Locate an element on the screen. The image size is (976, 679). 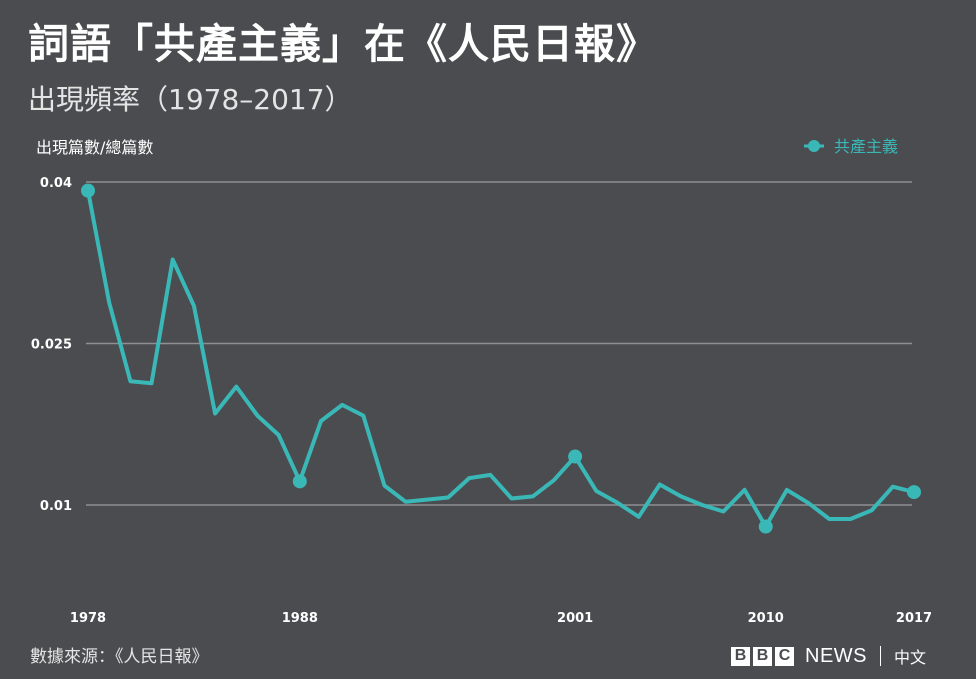
bbc-news-logo: B B C NEWS 中文 is located at coordinates (828, 656).